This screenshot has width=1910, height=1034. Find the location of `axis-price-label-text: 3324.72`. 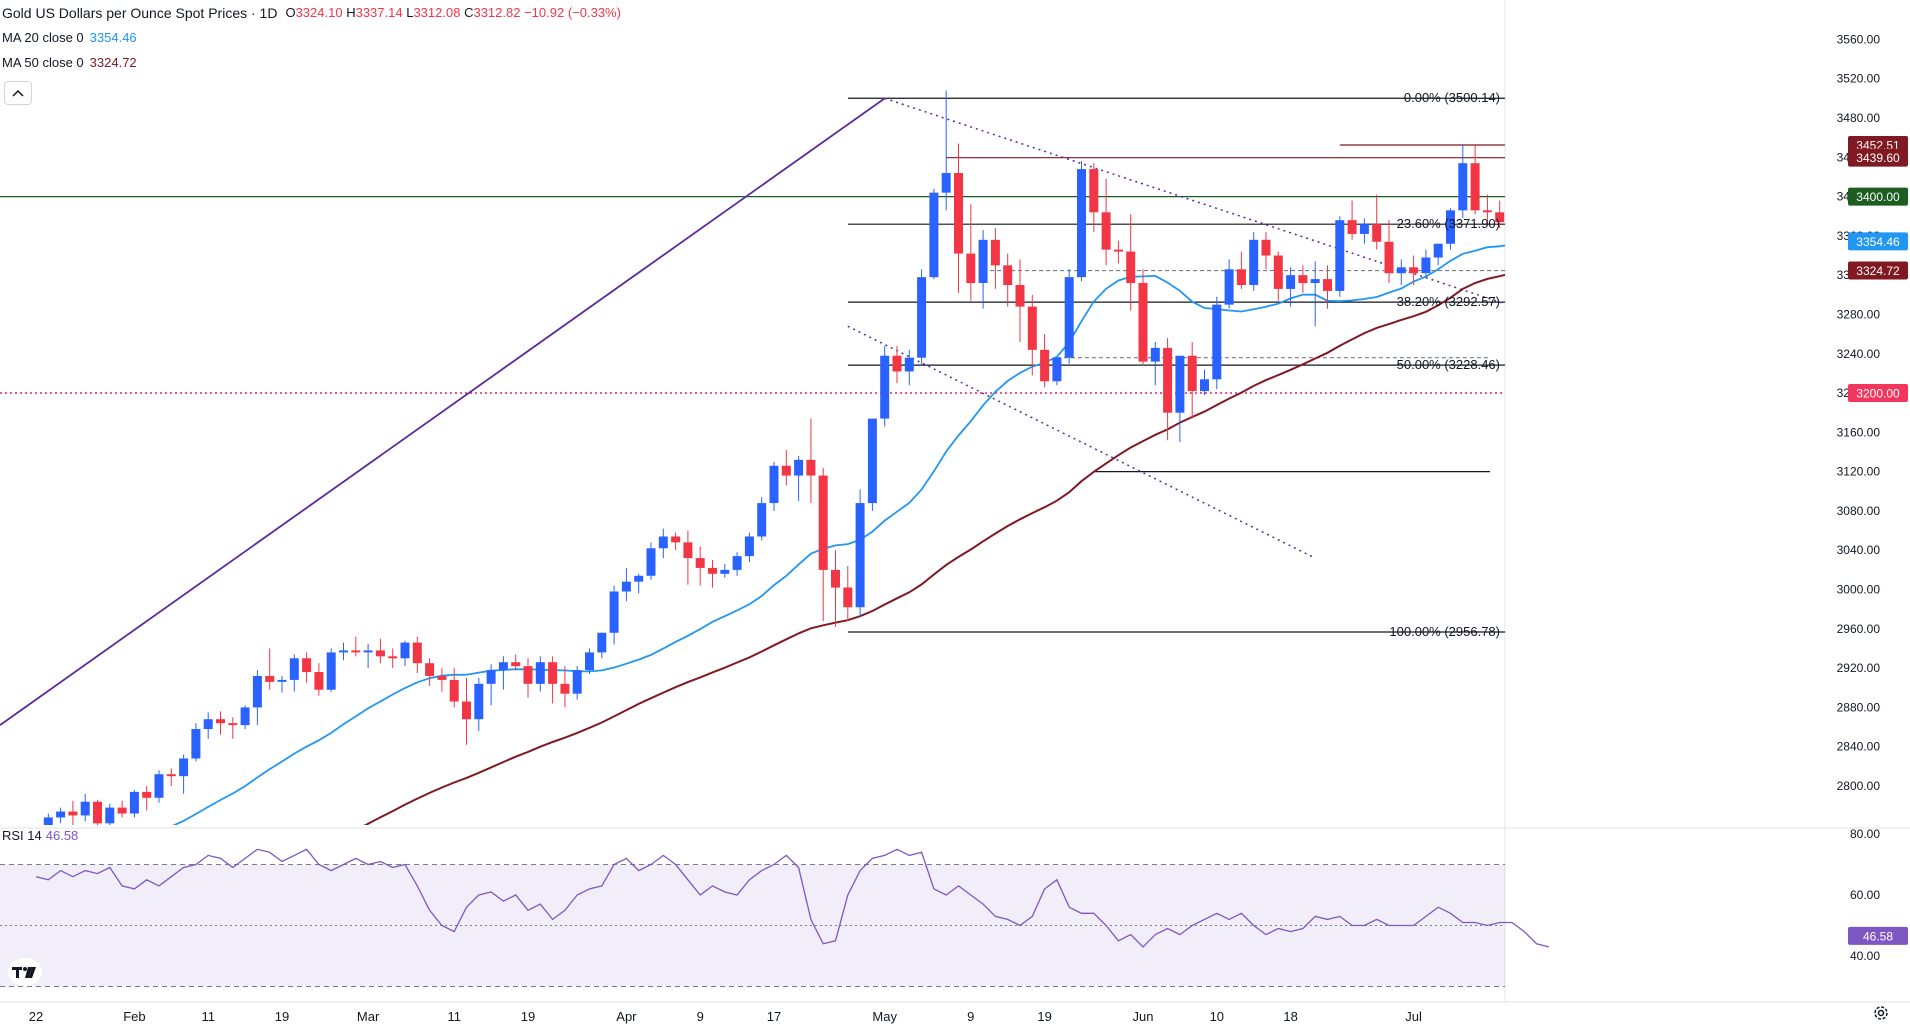

axis-price-label-text: 3324.72 is located at coordinates (1878, 271).